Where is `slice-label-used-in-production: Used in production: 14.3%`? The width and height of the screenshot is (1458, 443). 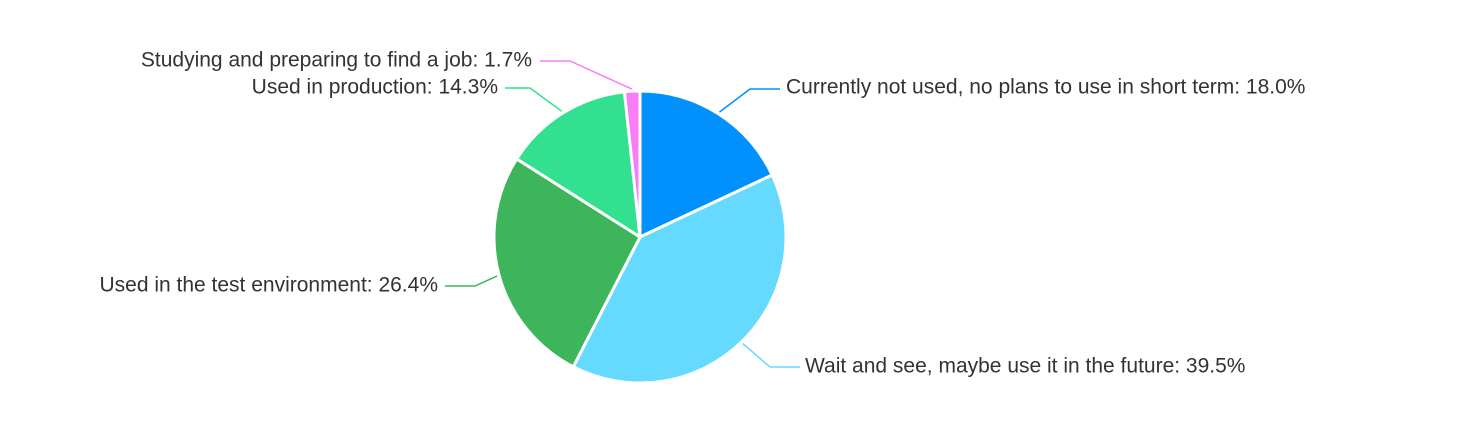
slice-label-used-in-production: Used in production: 14.3% is located at coordinates (375, 87).